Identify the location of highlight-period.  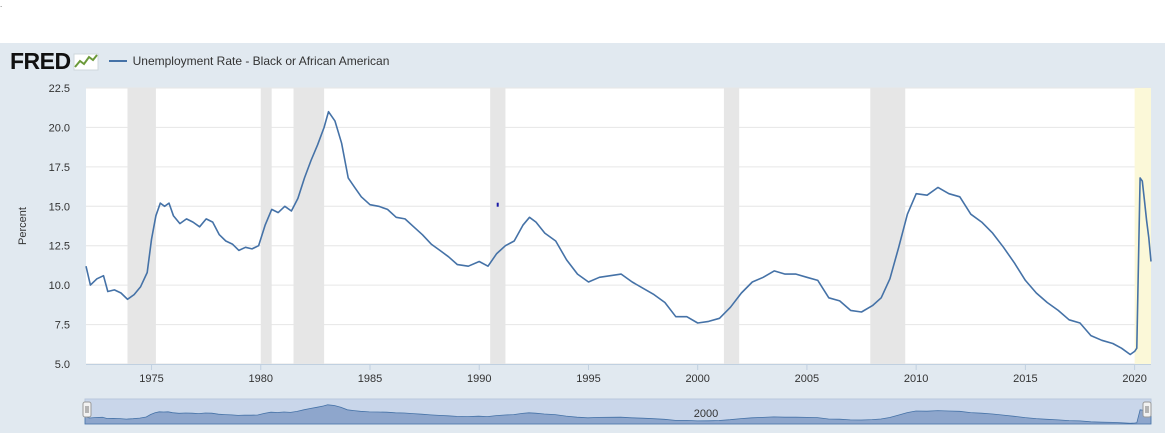
(1142, 226).